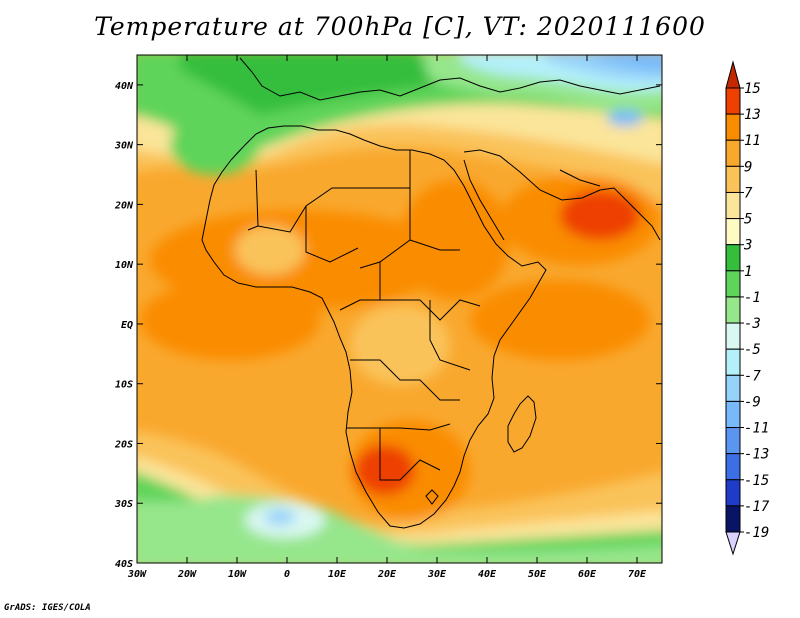 The image size is (800, 618). I want to click on colorbar-top-arrow, so click(733, 74).